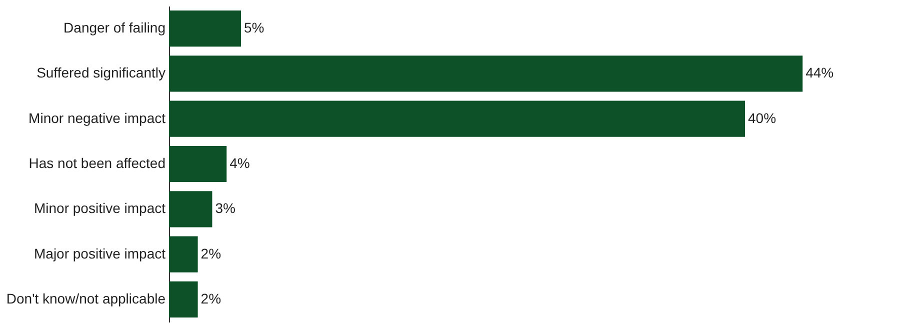 This screenshot has width=902, height=332. What do you see at coordinates (240, 163) in the screenshot?
I see `data-label: 4%` at bounding box center [240, 163].